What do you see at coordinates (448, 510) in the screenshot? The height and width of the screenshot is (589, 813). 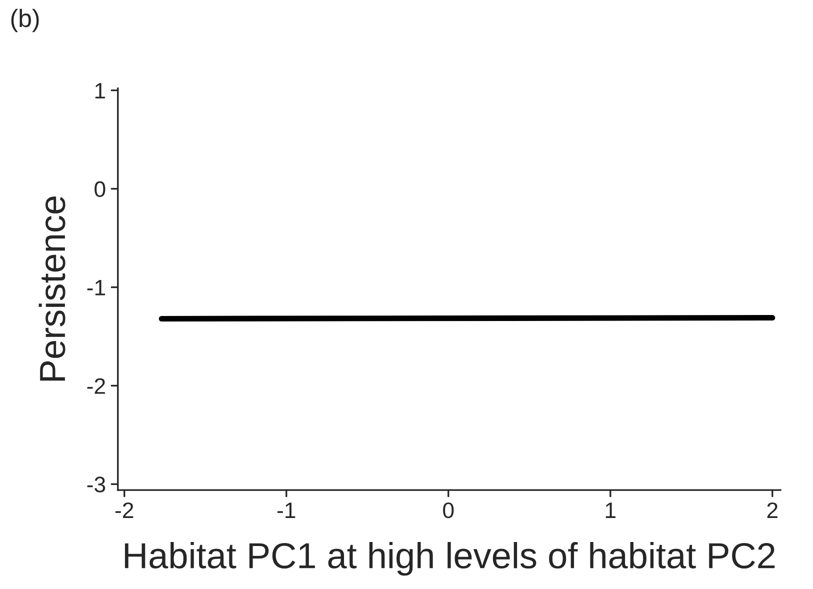 I see `x-tick-label: 0` at bounding box center [448, 510].